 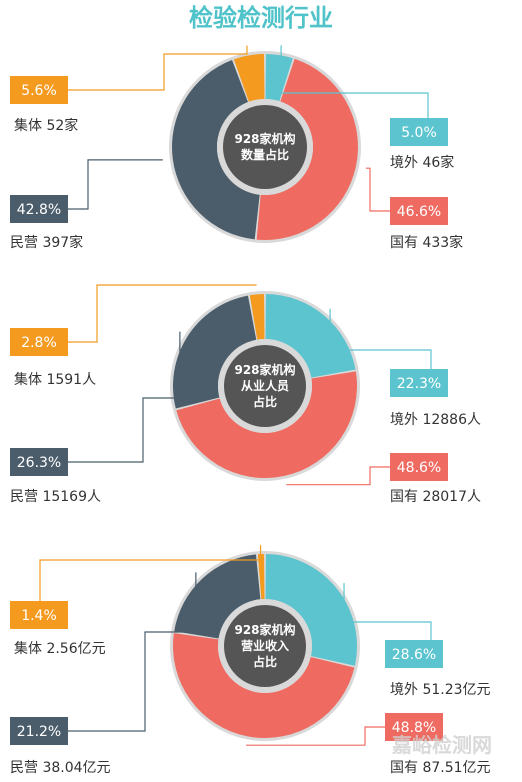 I want to click on category-label-guoyou: 国有 433家, so click(x=426, y=242).